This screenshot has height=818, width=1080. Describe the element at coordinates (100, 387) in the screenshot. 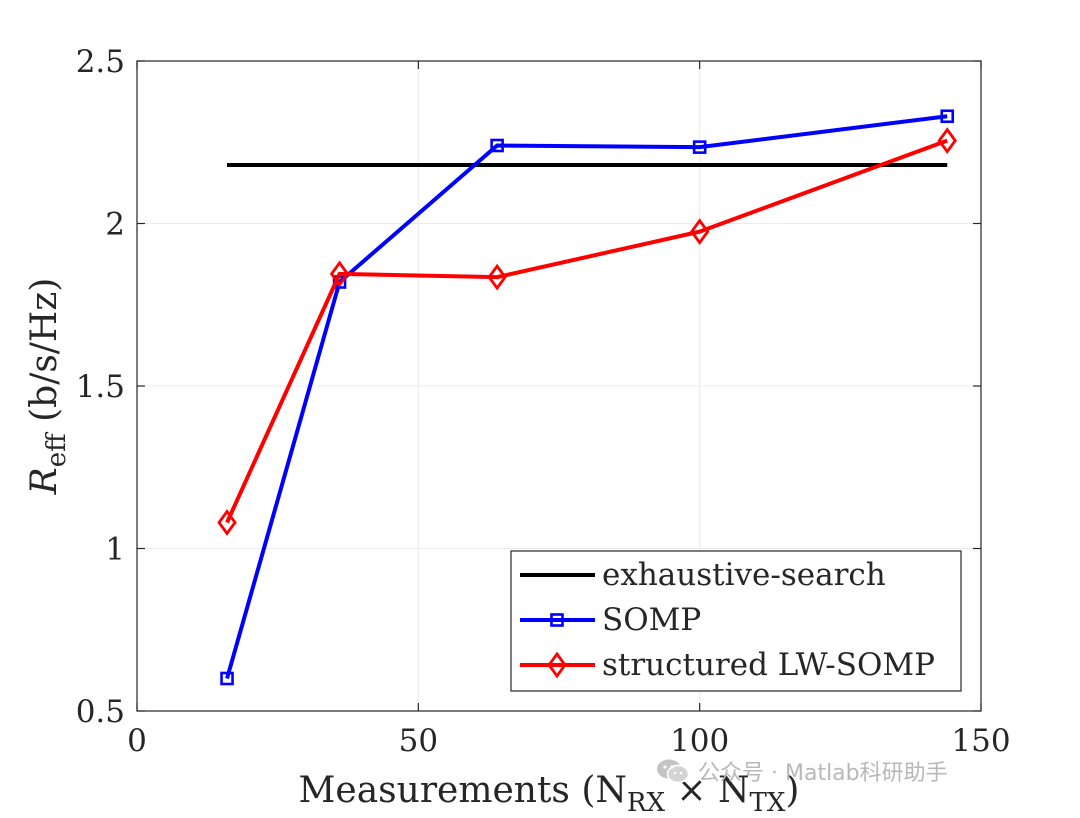

I see `y-tick-label: 1.5` at that location.